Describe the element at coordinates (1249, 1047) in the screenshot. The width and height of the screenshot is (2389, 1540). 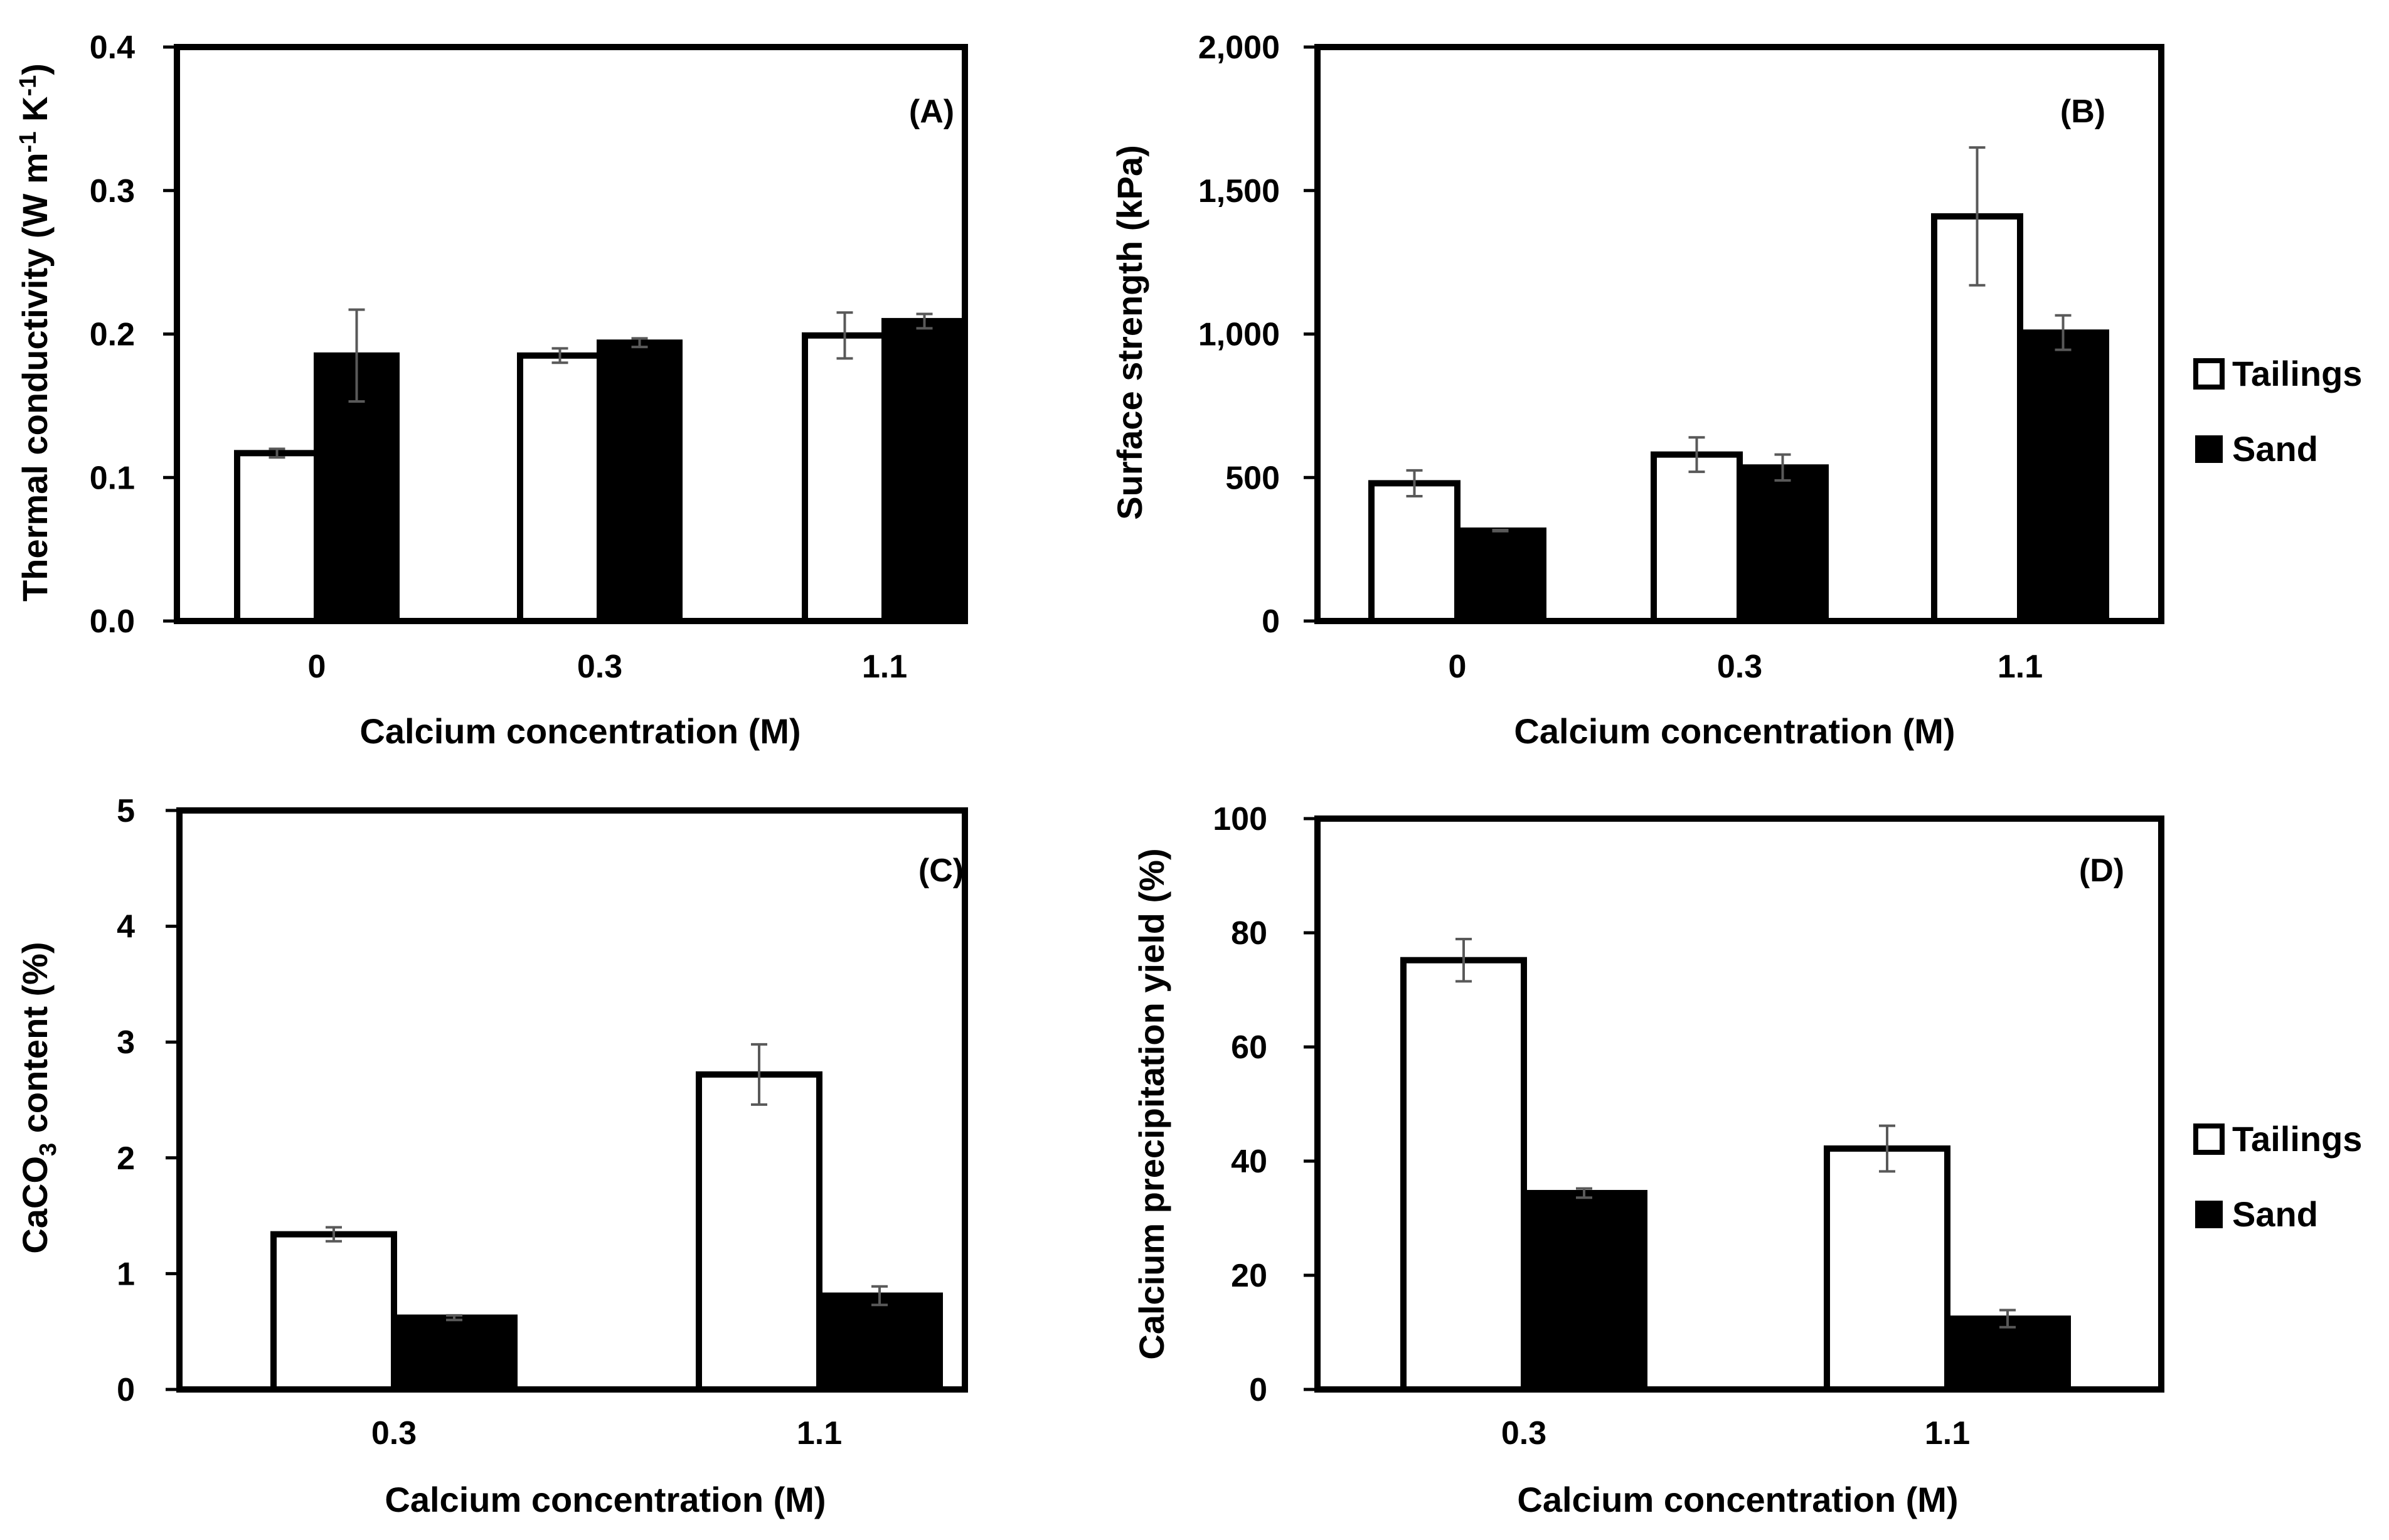
I see `y-tick-label: 60` at that location.